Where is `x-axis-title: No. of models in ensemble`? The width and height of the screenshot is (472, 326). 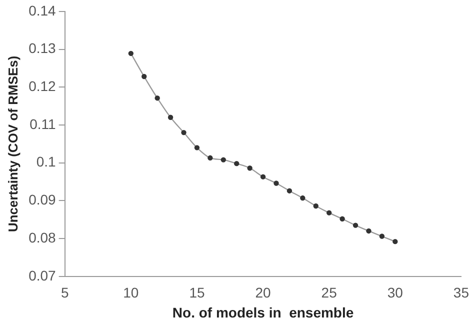 x-axis-title: No. of models in ensemble is located at coordinates (263, 312).